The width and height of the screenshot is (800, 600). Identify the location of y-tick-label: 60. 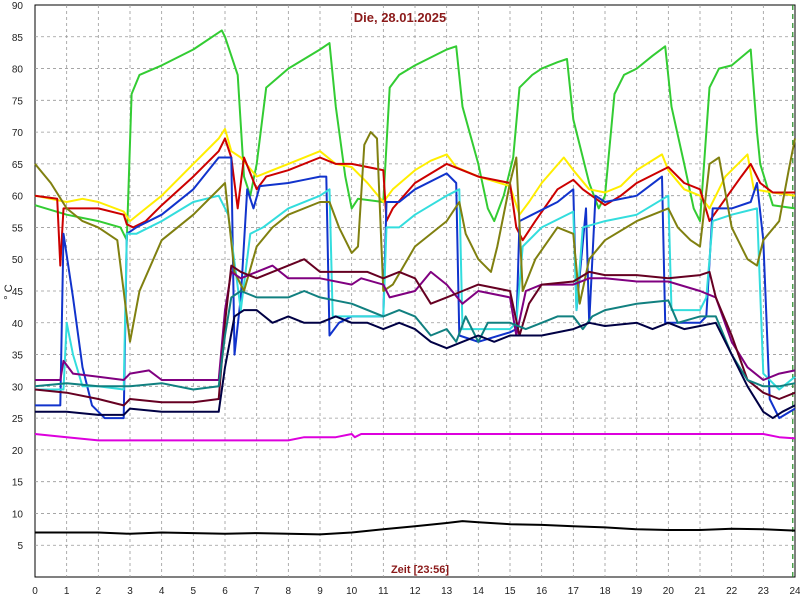
(18, 197).